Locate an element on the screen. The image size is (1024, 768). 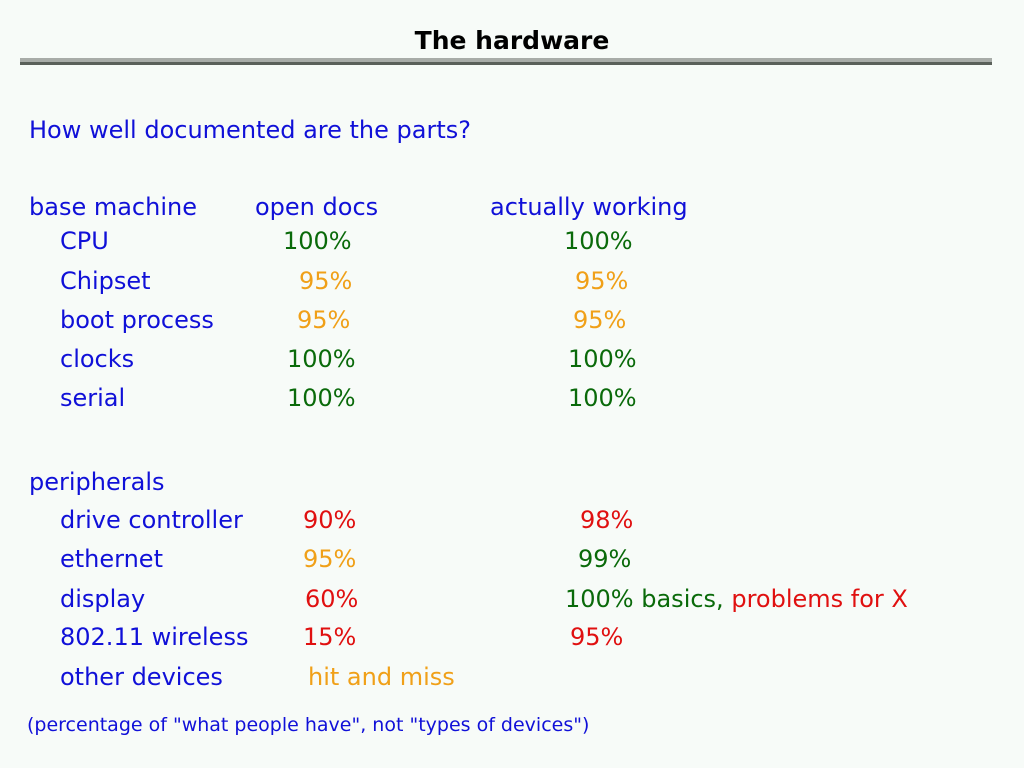
part-name: CPU is located at coordinates (84, 241).